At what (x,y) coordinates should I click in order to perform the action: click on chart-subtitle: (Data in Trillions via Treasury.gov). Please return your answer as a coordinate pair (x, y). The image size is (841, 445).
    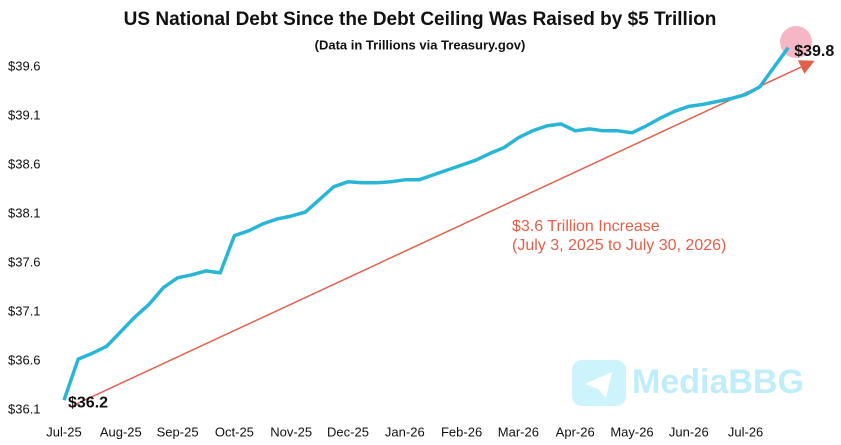
    Looking at the image, I should click on (420, 44).